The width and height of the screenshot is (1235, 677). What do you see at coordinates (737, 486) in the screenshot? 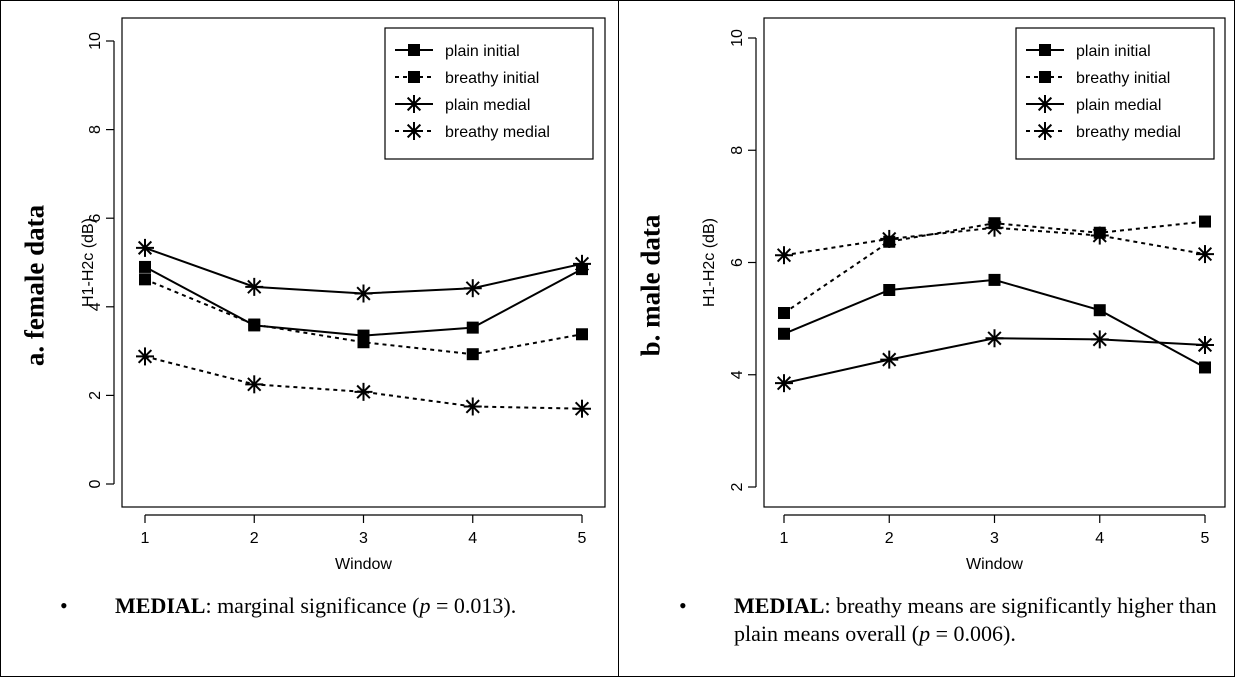
I see `y-tick-label: 2` at bounding box center [737, 486].